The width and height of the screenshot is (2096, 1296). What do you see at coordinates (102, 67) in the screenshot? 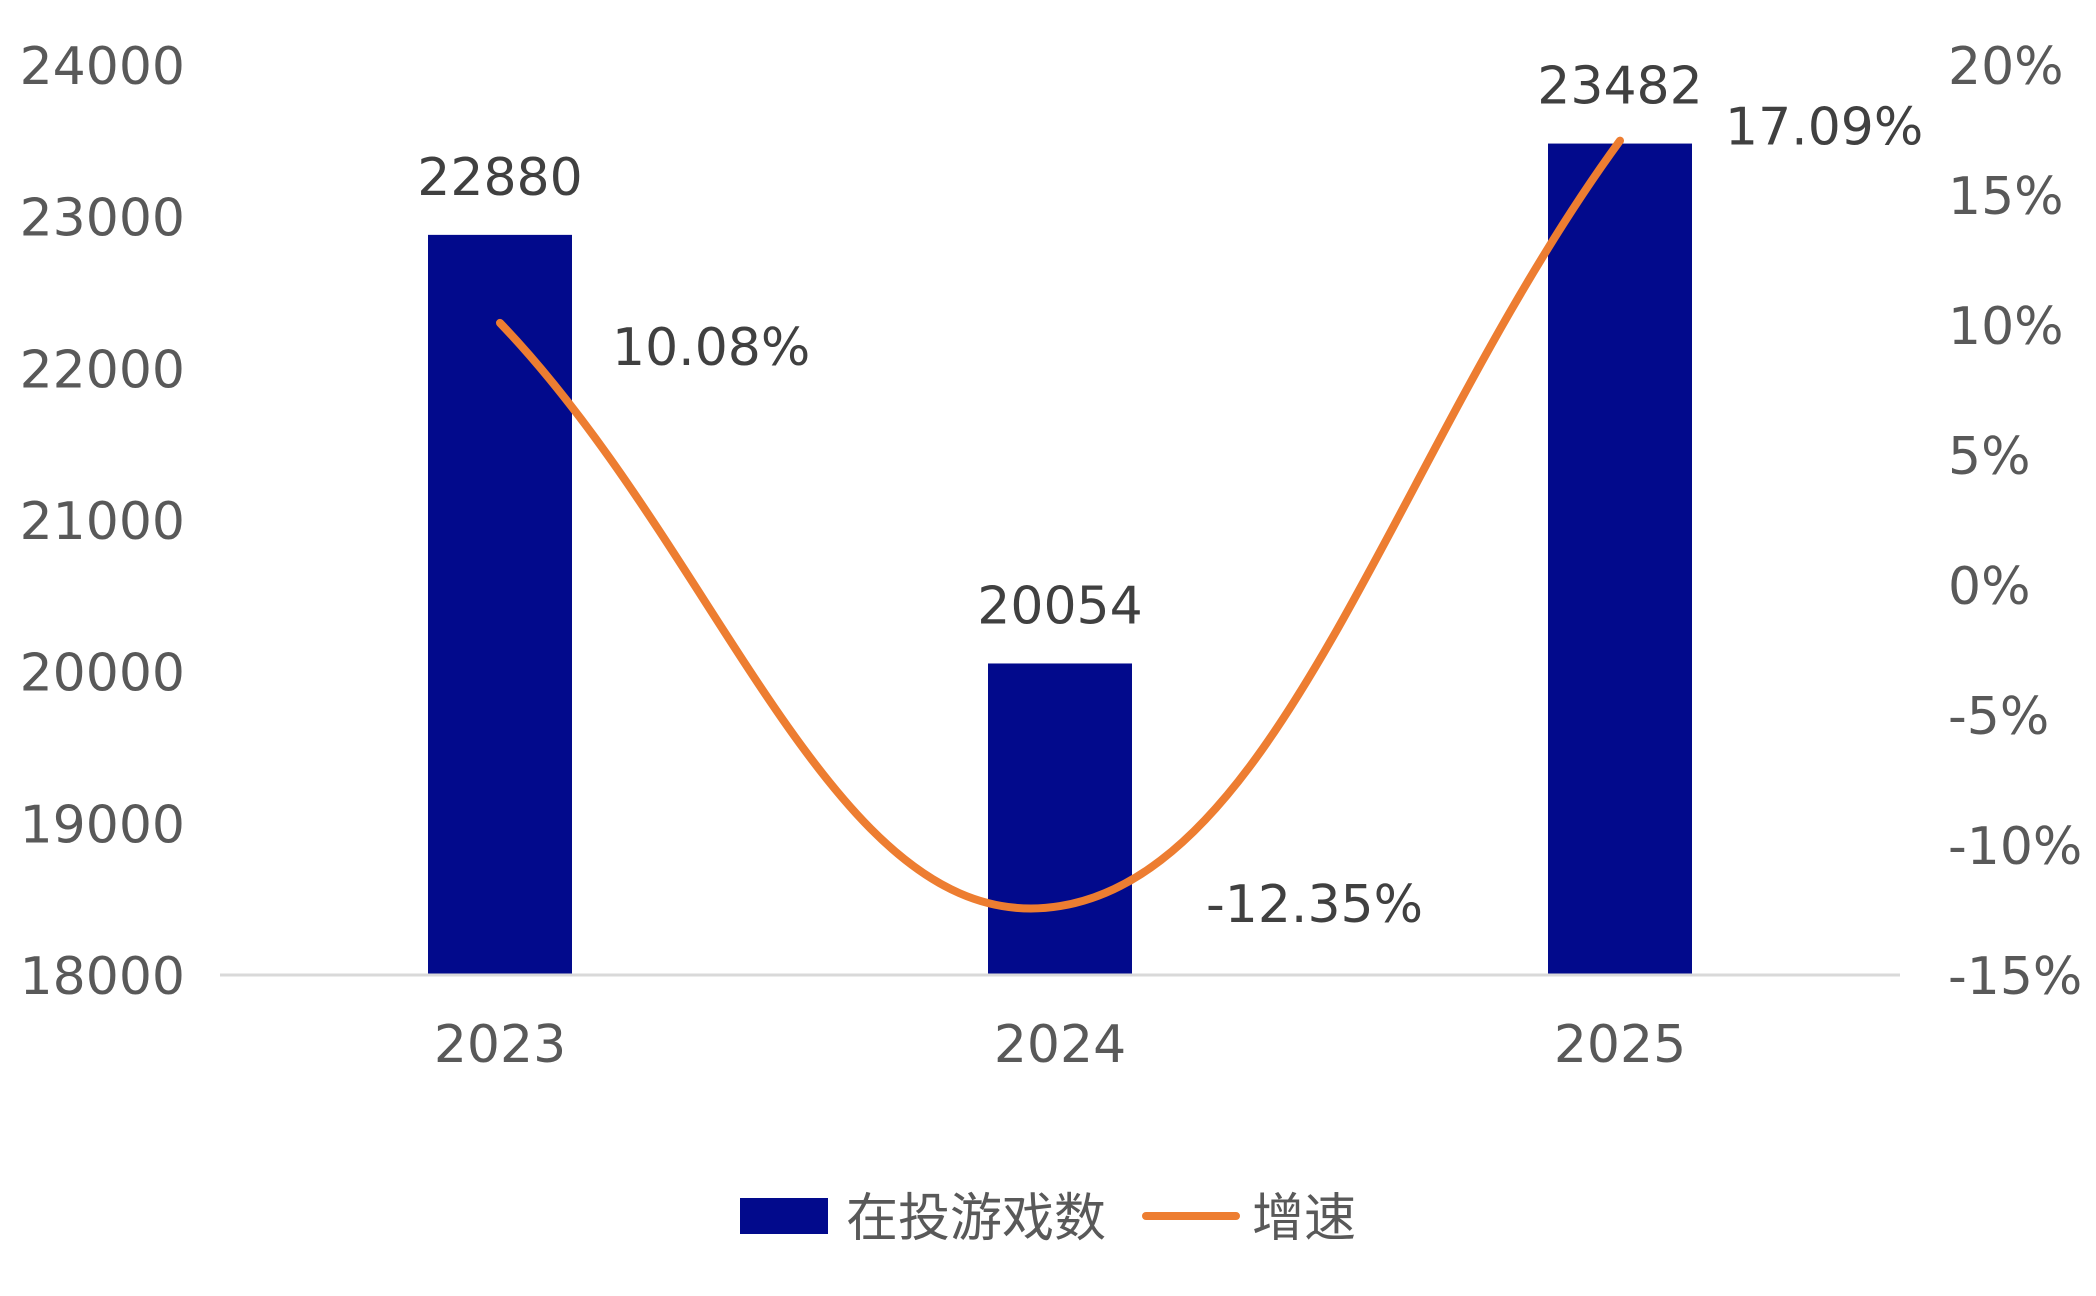
I see `left-axis-tick: 24000` at bounding box center [102, 67].